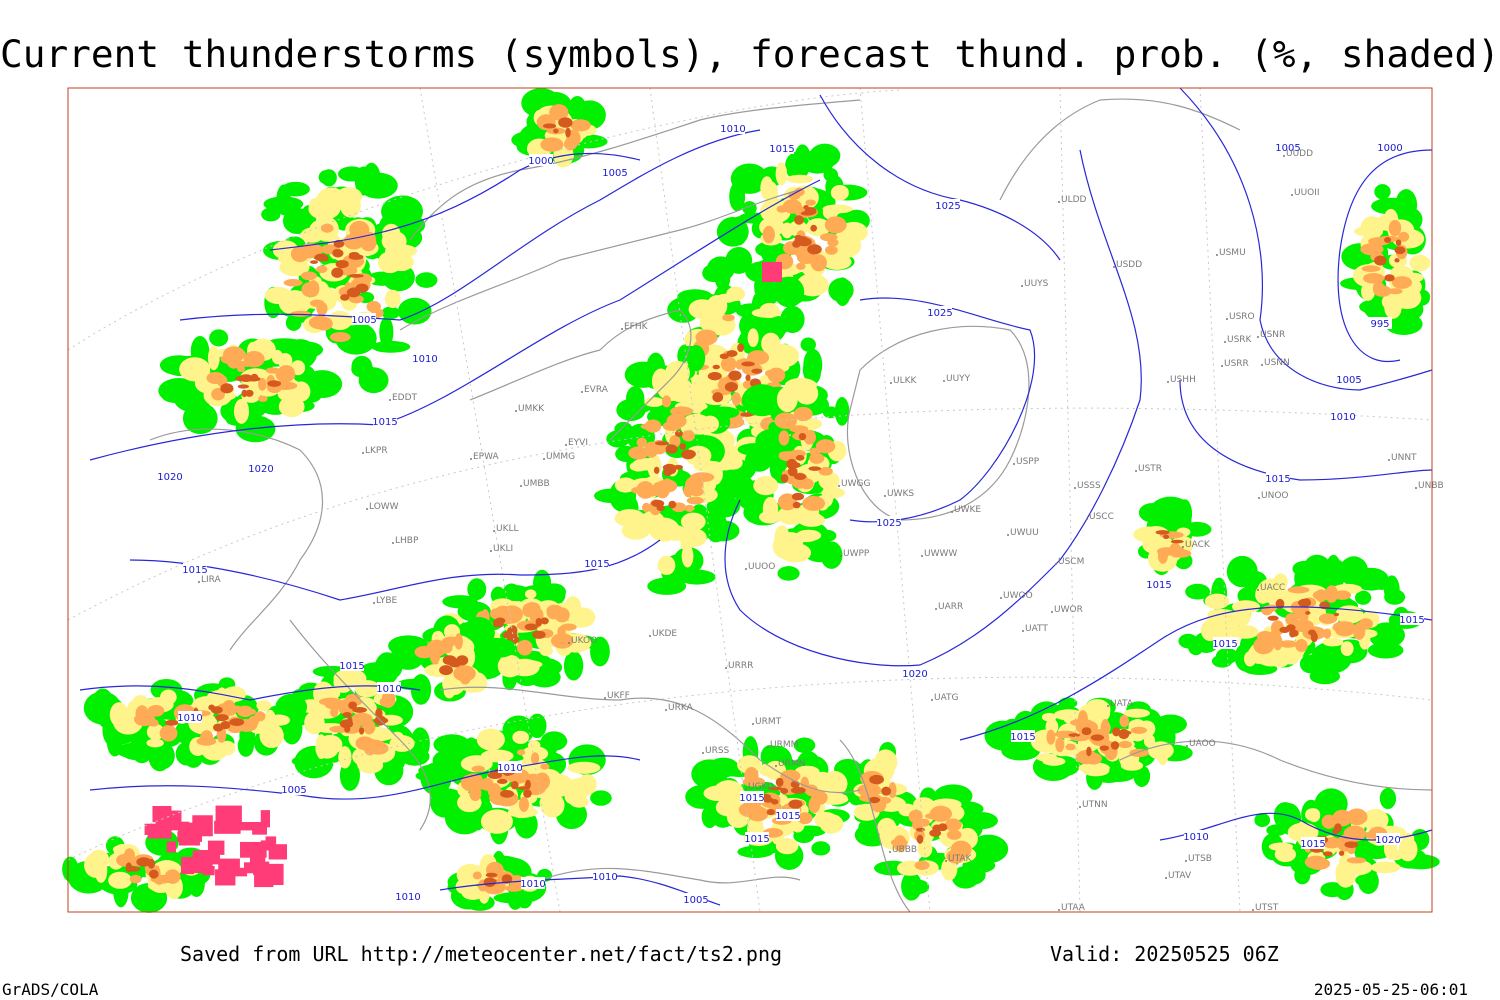 This screenshot has height=1000, width=1500. What do you see at coordinates (260, 469) in the screenshot?
I see `isobar-label: 1020` at bounding box center [260, 469].